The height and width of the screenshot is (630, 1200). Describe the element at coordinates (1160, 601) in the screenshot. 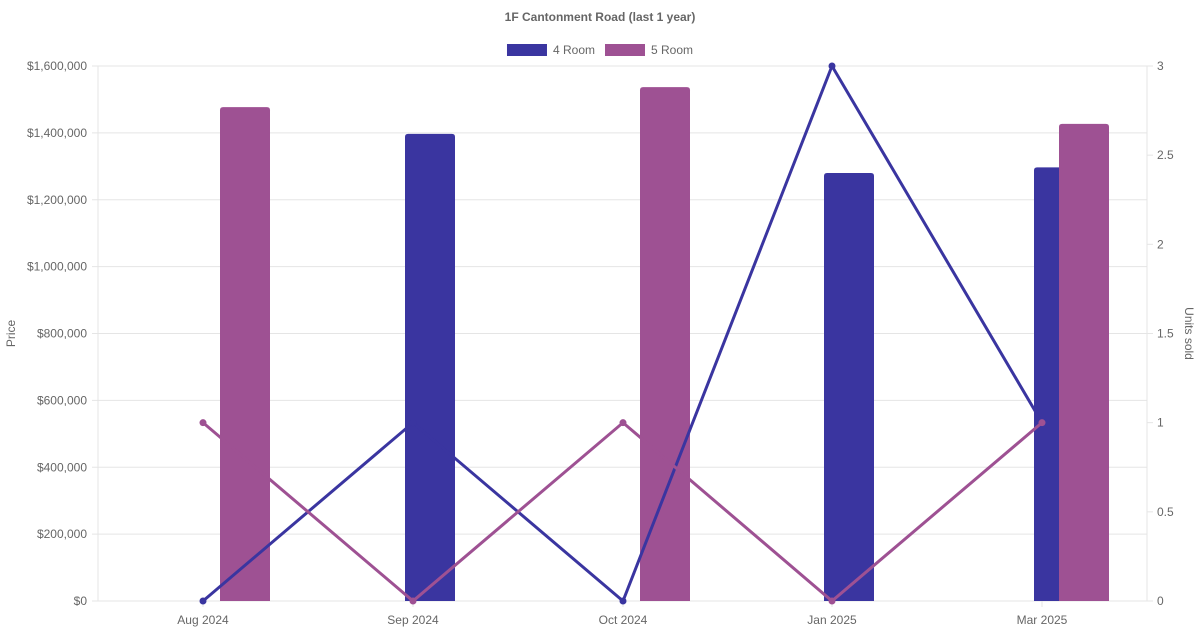

I see `y-right-tick-label: 0` at that location.